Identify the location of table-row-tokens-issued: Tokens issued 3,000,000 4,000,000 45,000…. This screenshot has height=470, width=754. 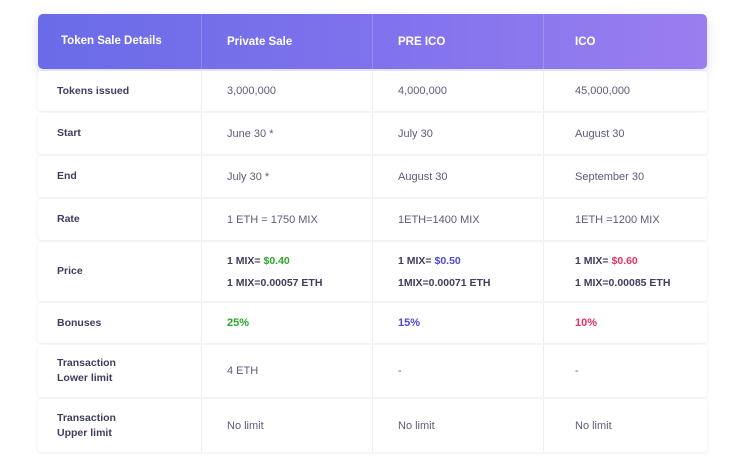
(372, 91).